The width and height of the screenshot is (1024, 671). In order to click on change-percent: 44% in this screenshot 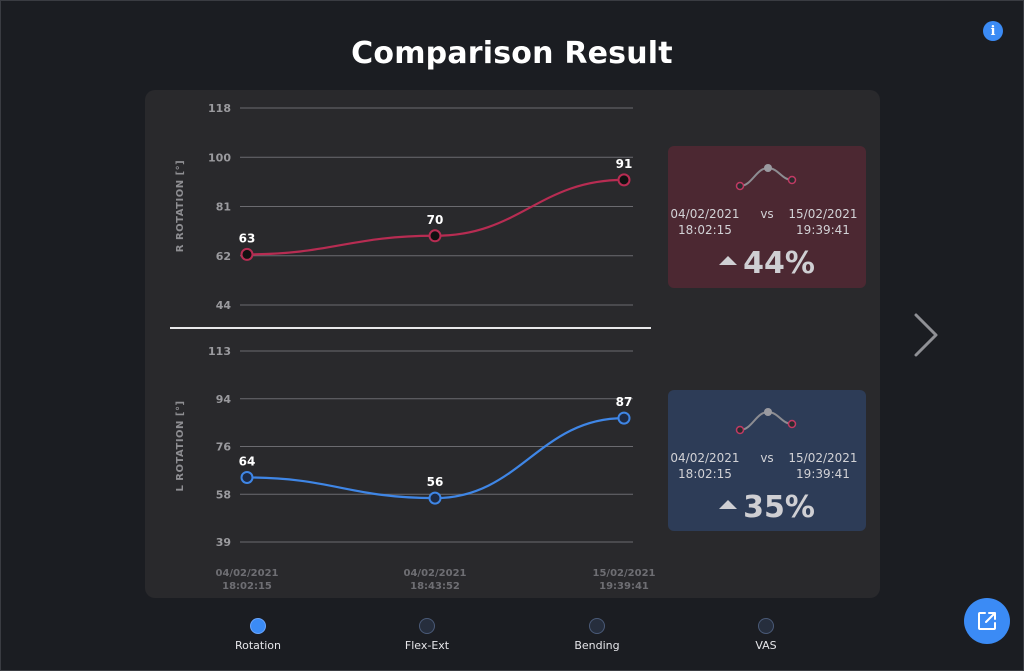, I will do `click(767, 263)`.